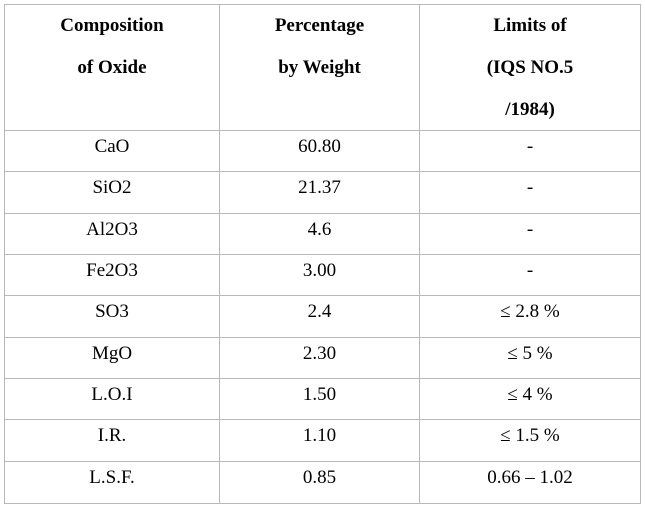  What do you see at coordinates (320, 358) in the screenshot?
I see `cell-percentage: 2.30` at bounding box center [320, 358].